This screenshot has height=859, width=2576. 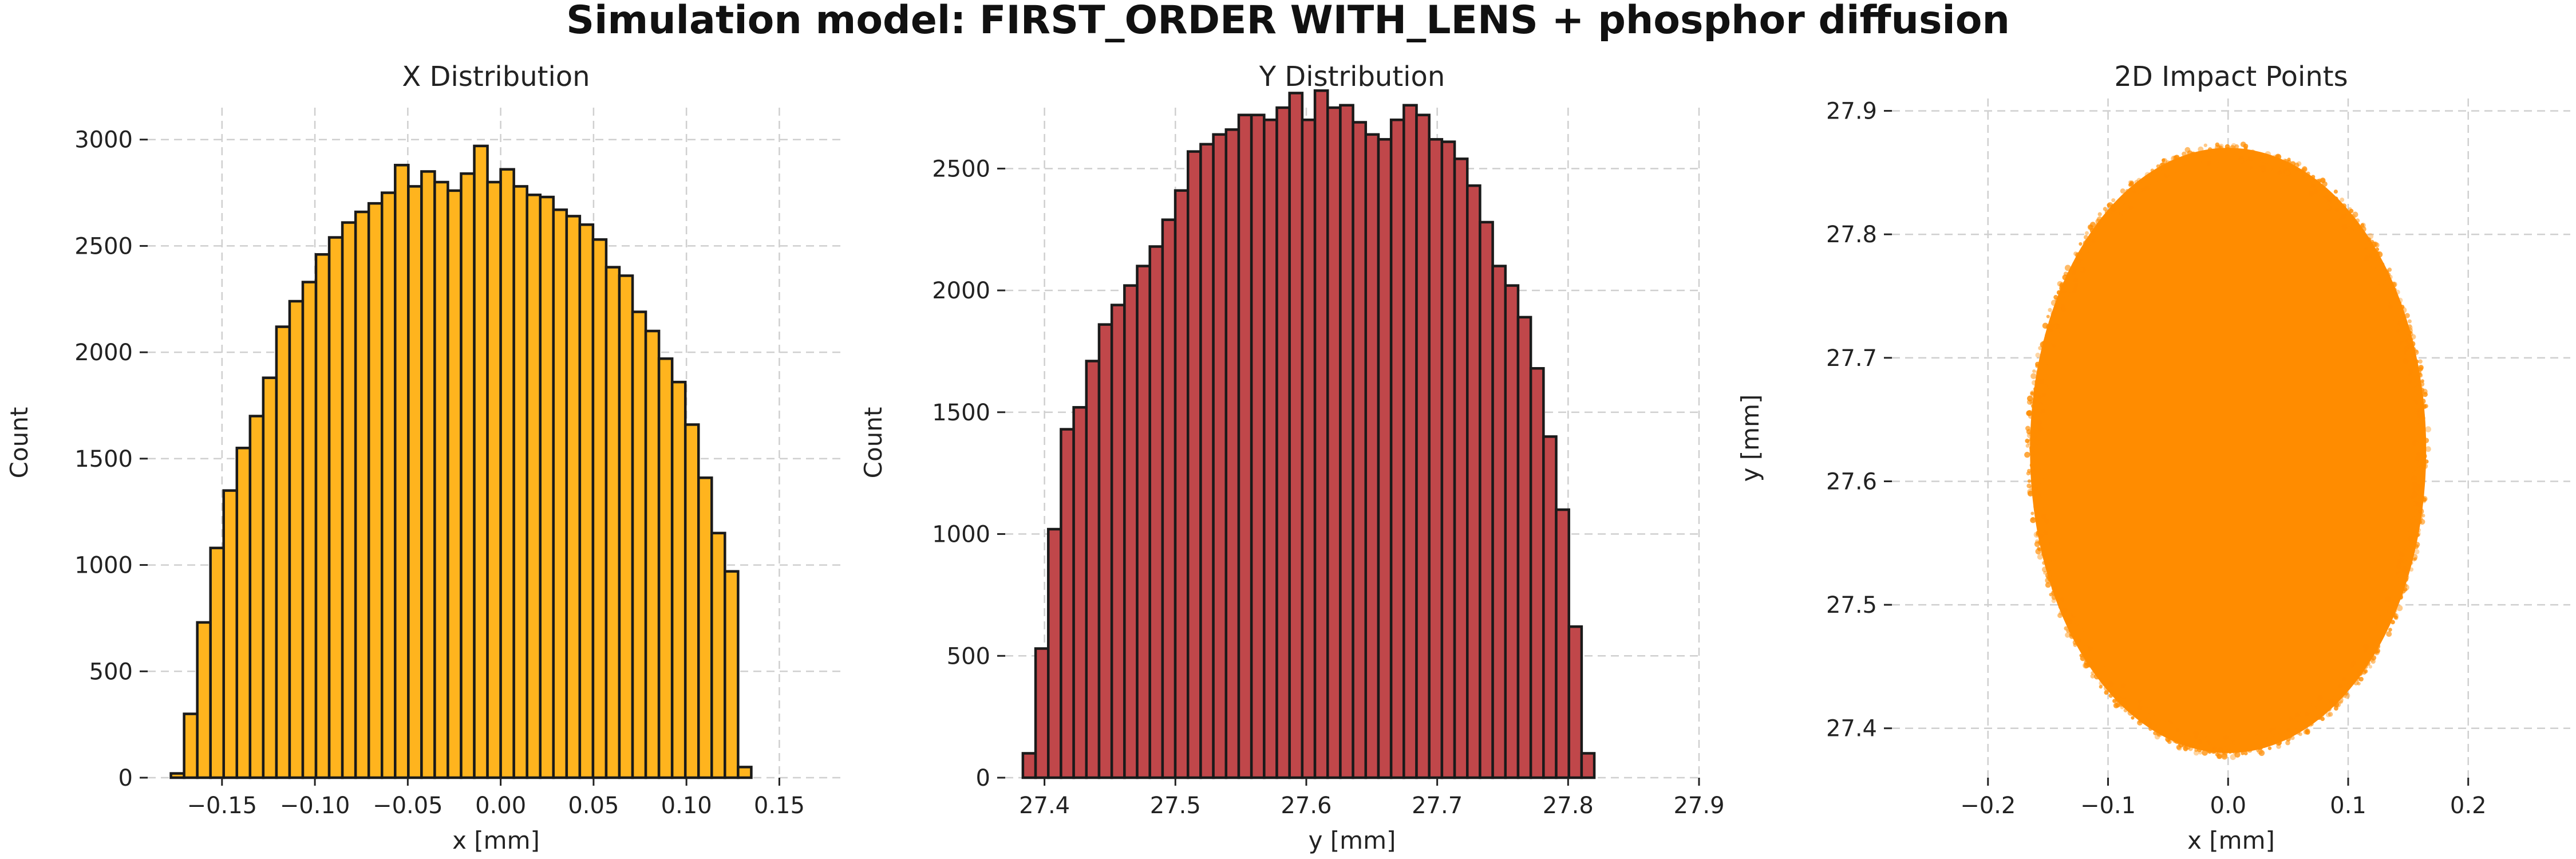 I want to click on x-tick-label: 0.0, so click(x=2228, y=806).